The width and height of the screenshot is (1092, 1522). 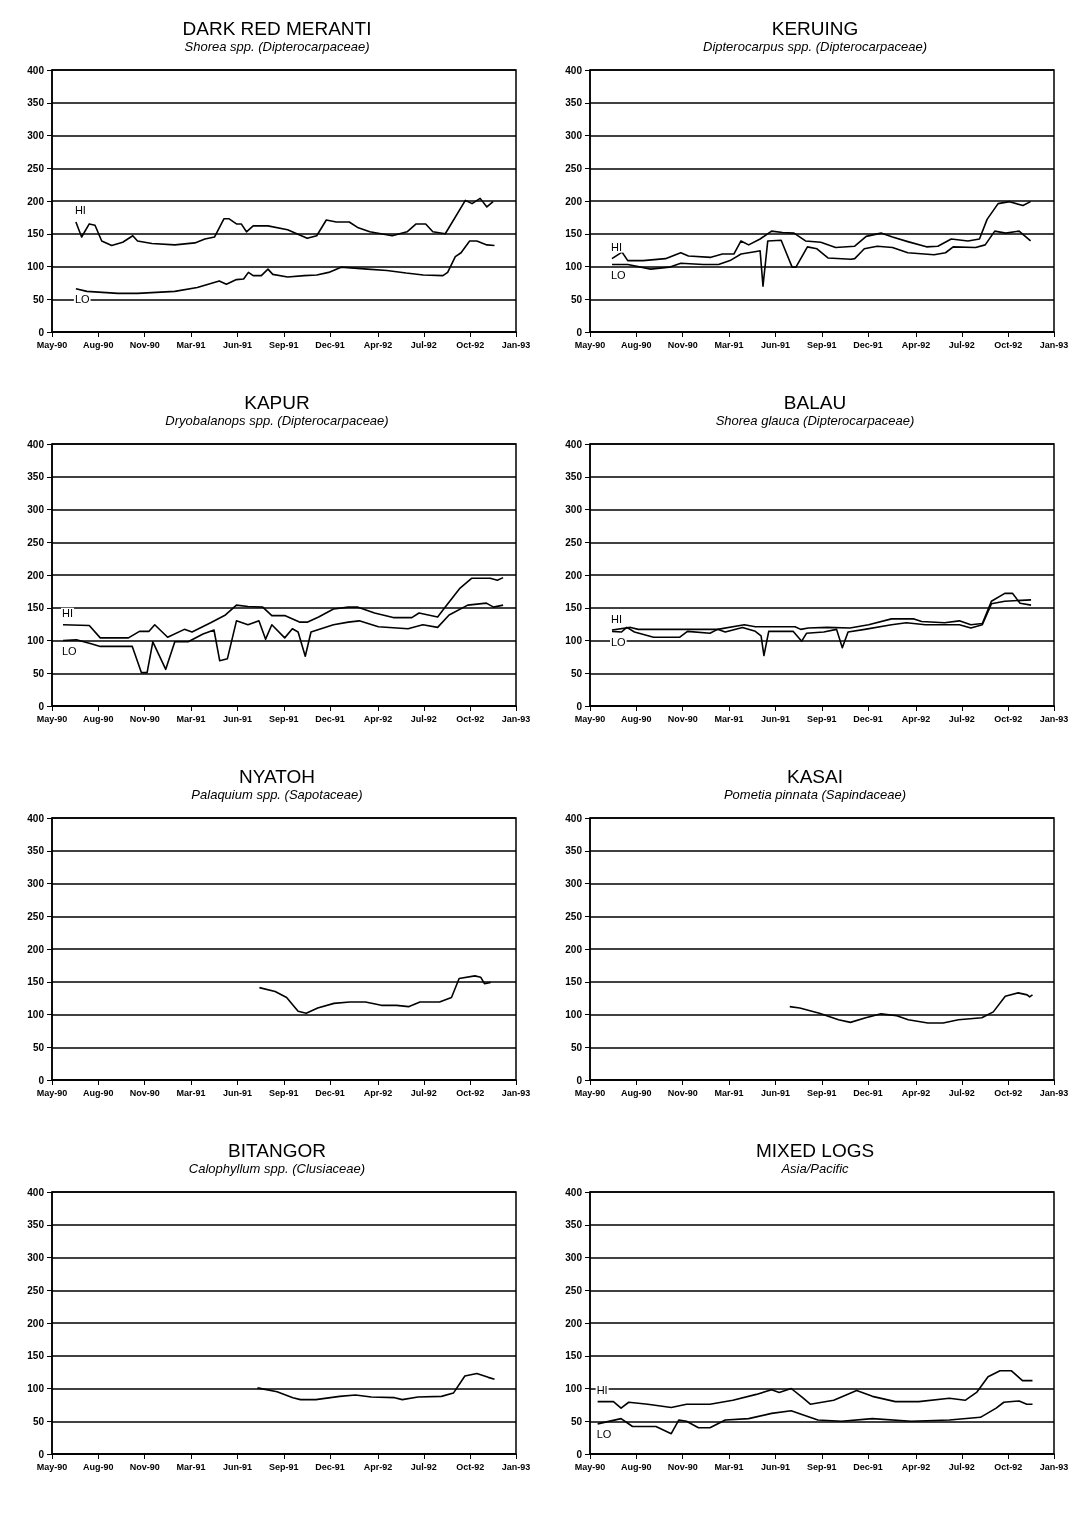 I want to click on chart-title: NYATOH, so click(x=277, y=776).